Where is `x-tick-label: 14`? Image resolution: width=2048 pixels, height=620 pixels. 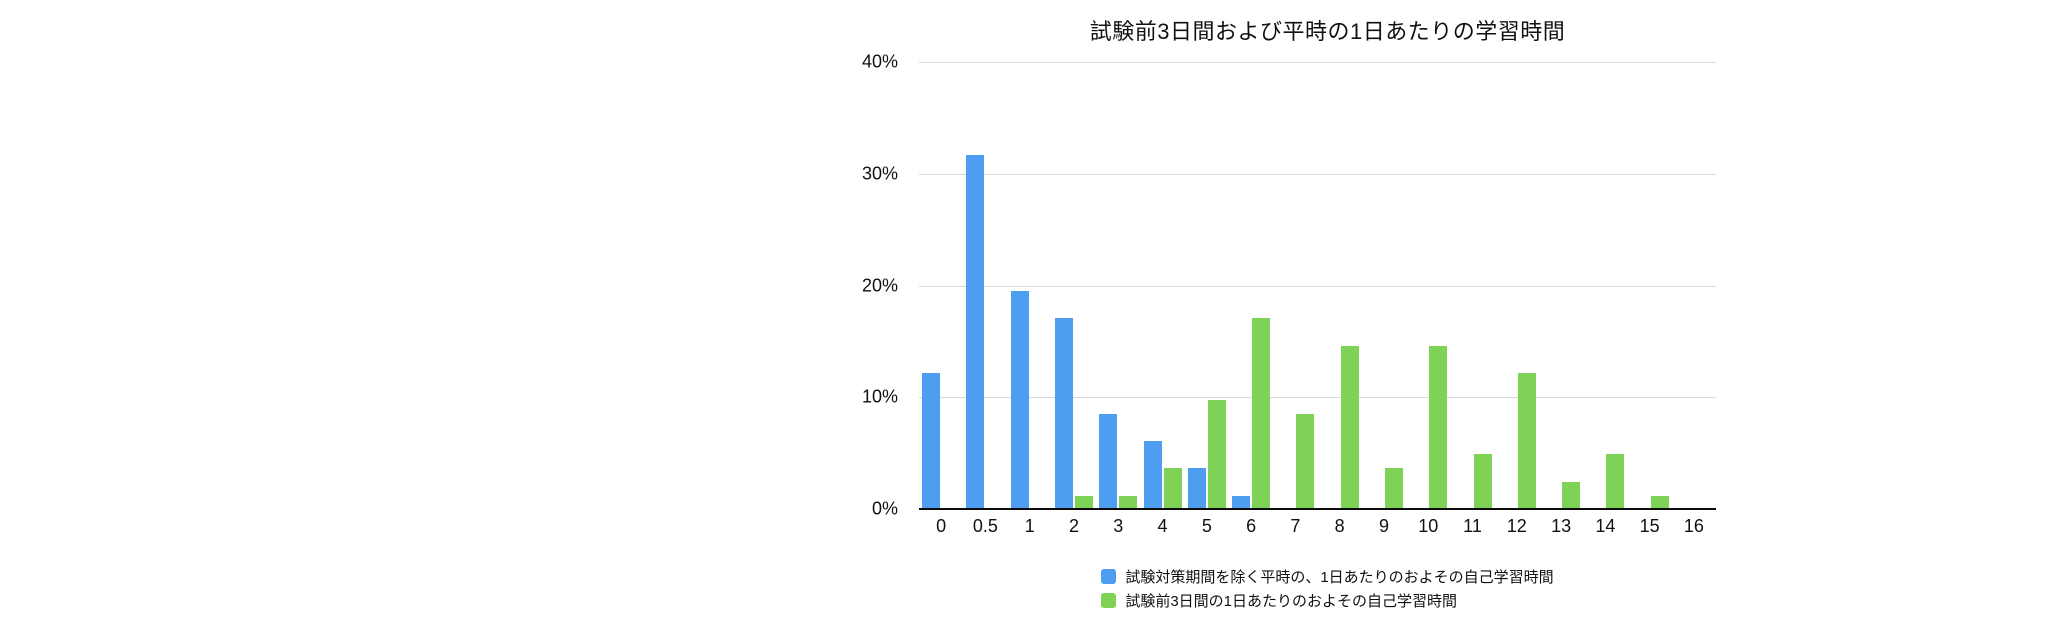
x-tick-label: 14 is located at coordinates (1605, 526).